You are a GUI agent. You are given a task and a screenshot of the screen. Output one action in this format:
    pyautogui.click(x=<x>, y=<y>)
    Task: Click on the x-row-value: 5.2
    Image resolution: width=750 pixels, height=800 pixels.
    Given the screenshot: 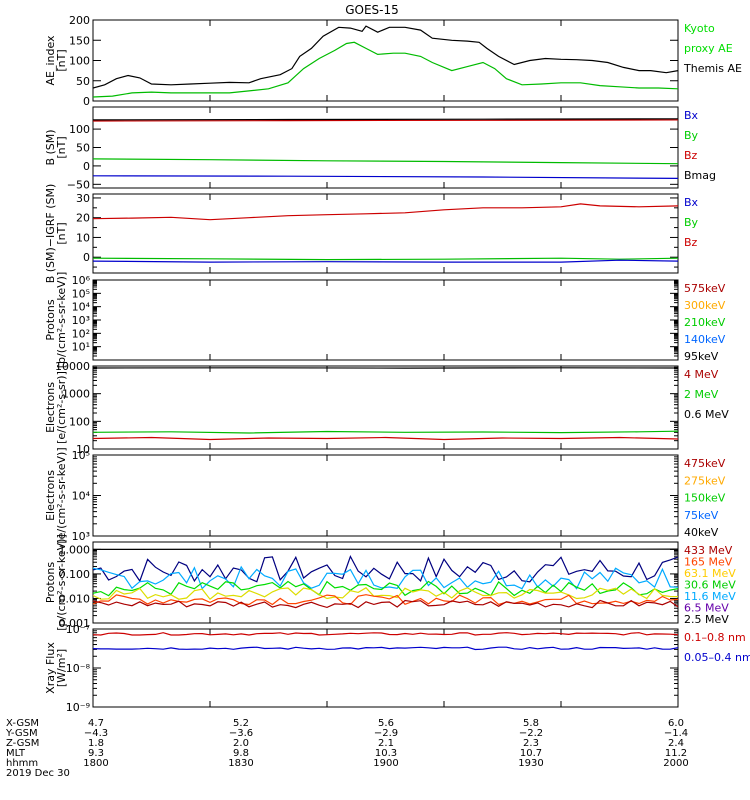 What is the action you would take?
    pyautogui.click(x=241, y=723)
    